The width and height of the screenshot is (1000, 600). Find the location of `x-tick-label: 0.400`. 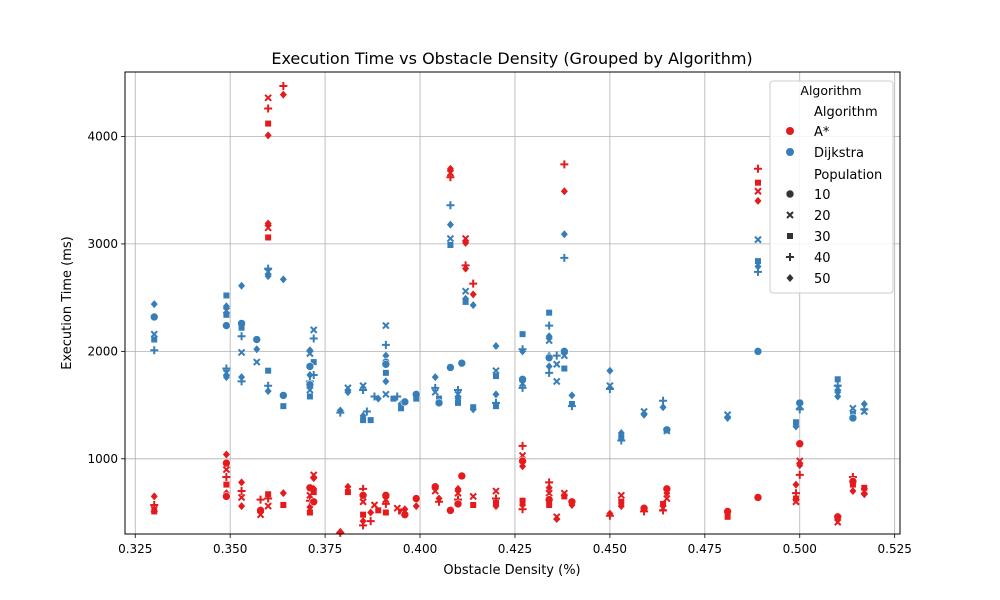

x-tick-label: 0.400 is located at coordinates (420, 549).